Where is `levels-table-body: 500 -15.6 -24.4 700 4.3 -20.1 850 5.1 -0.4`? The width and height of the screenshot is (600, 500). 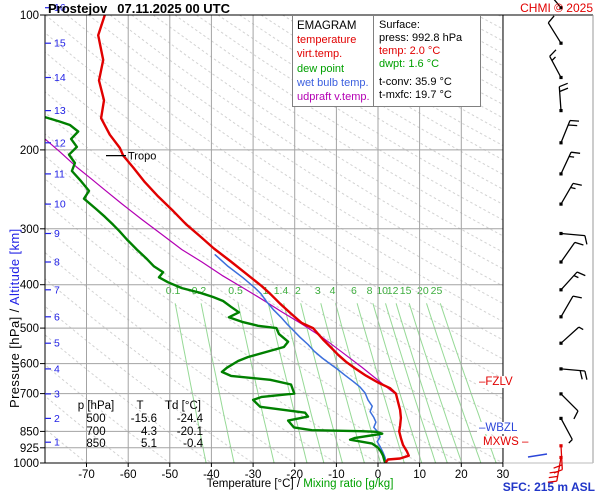
levels-table-body: 500 -15.6 -24.4 700 4.3 -20.1 850 5.1 -0.4 is located at coordinates (139, 432).